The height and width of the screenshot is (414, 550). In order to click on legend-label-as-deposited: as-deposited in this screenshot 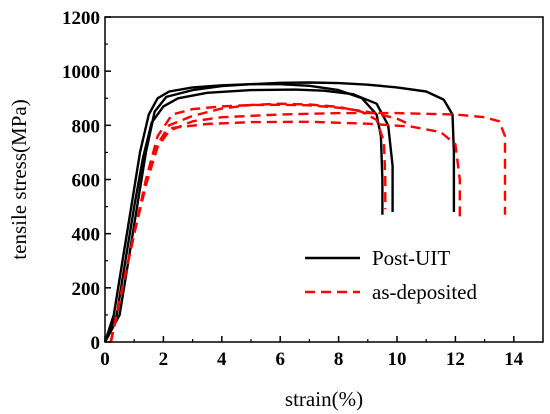, I will do `click(424, 292)`.